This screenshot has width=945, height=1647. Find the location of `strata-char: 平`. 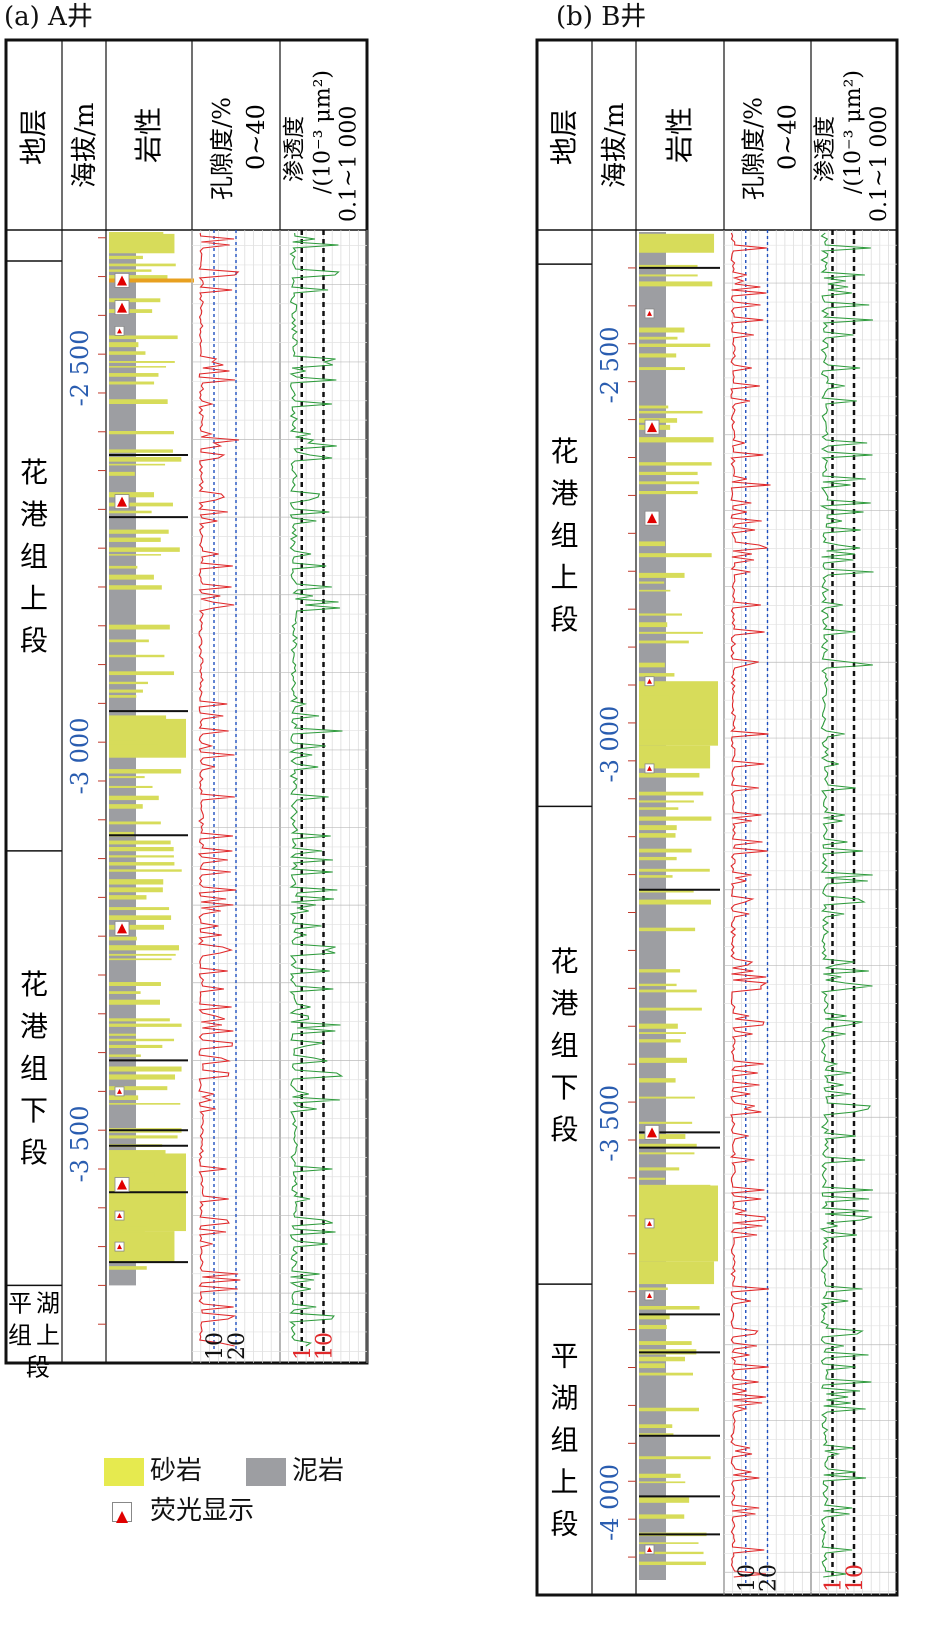

strata-char: 平 is located at coordinates (564, 1356).